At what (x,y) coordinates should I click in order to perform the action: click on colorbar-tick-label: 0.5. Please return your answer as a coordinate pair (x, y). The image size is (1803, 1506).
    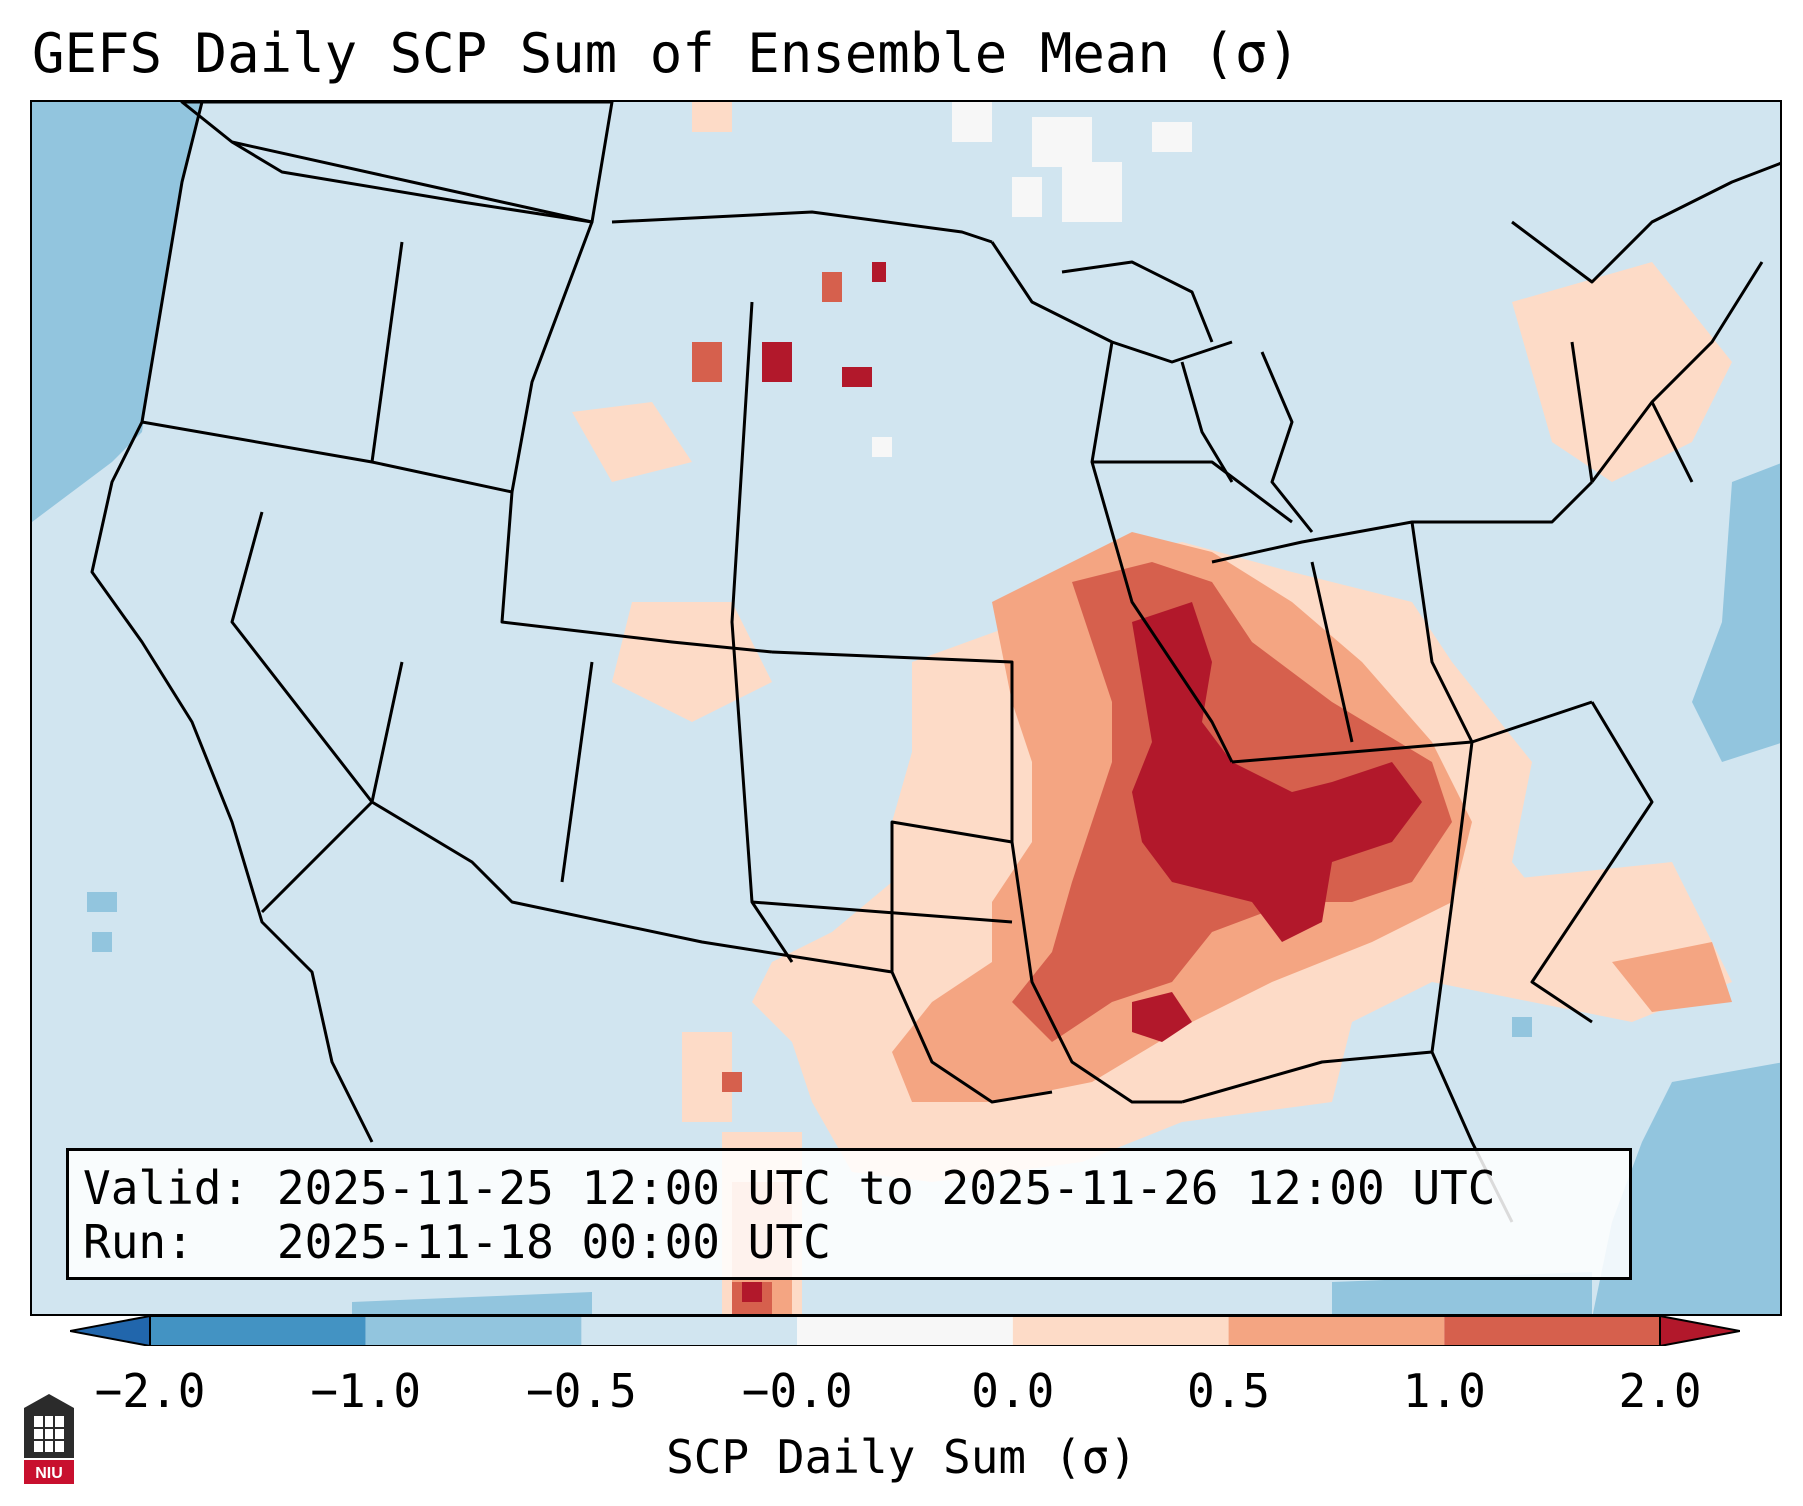
    Looking at the image, I should click on (1229, 1391).